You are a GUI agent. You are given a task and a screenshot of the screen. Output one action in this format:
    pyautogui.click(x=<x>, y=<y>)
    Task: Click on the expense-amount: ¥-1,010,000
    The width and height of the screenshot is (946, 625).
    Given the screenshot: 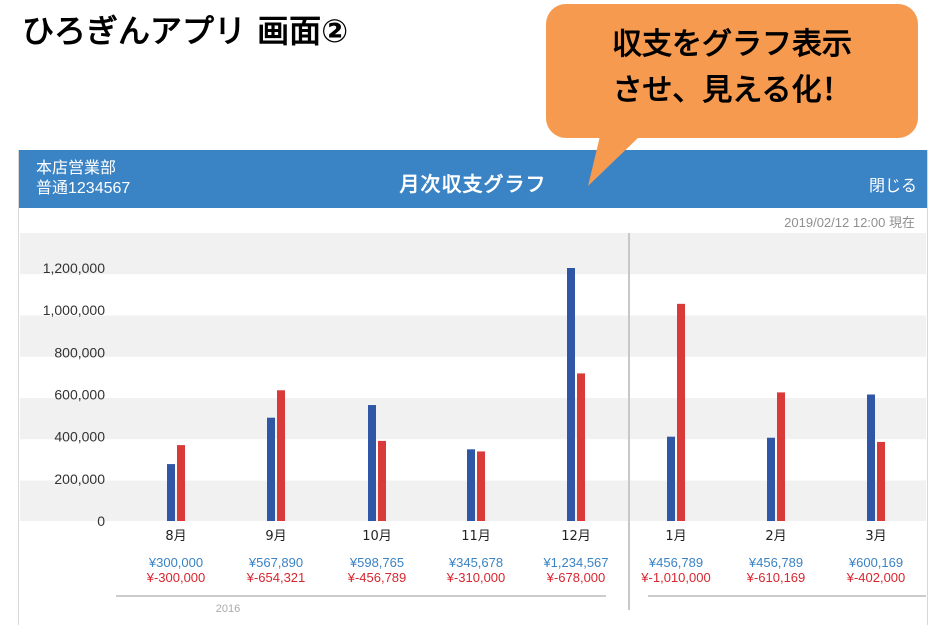 What is the action you would take?
    pyautogui.click(x=675, y=577)
    